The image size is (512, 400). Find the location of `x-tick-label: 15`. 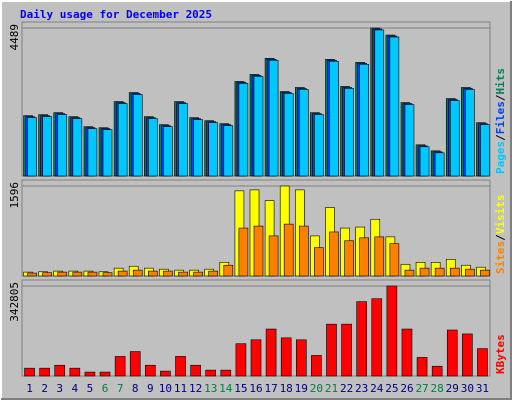

x-tick-label: 15 is located at coordinates (240, 388).